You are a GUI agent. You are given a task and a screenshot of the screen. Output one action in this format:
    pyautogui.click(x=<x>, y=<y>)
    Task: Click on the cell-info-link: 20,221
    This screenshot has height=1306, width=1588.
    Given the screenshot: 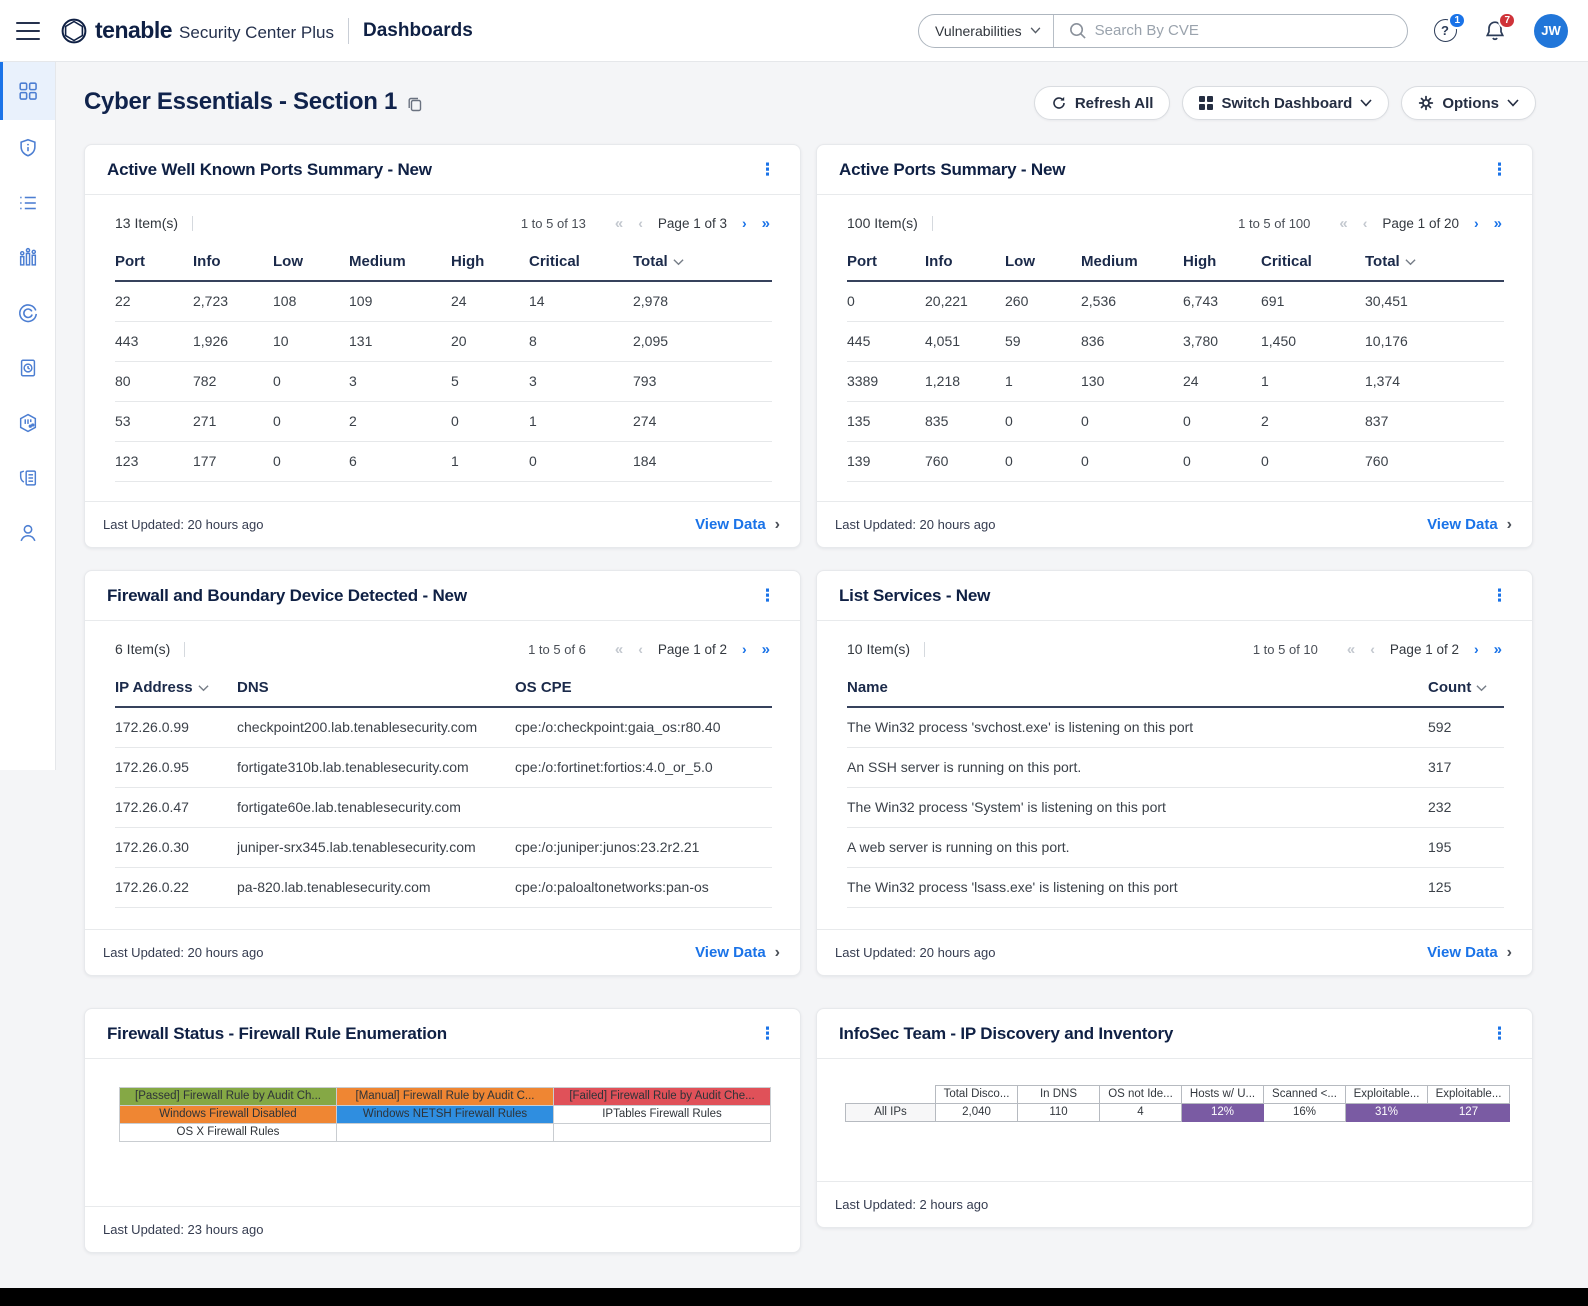 What is the action you would take?
    pyautogui.click(x=965, y=301)
    